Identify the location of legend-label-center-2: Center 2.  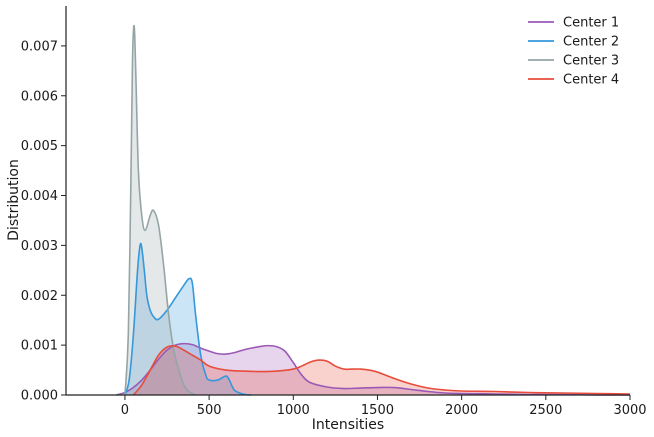
(591, 42).